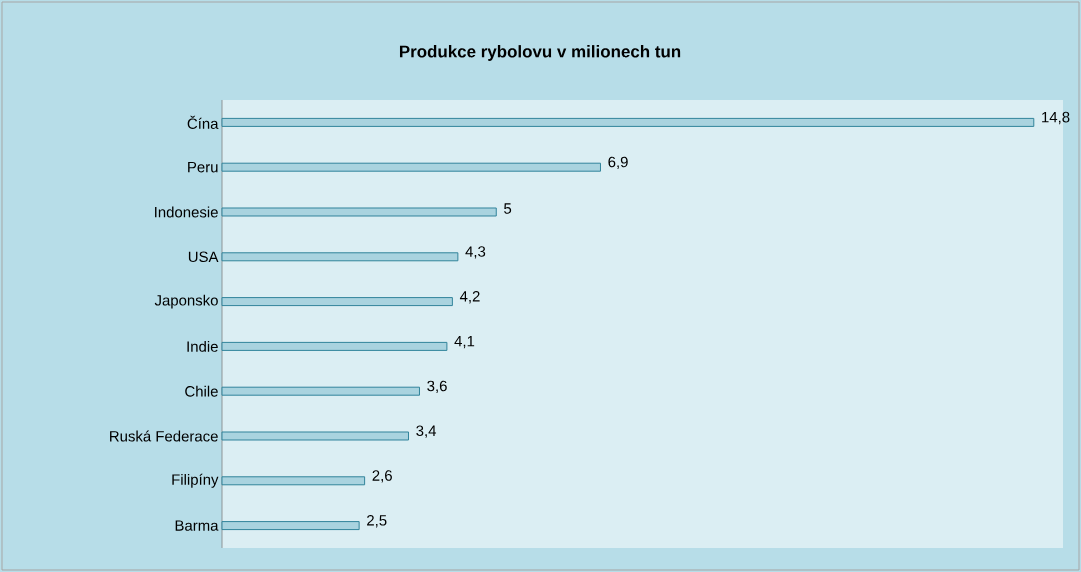 The image size is (1081, 572). I want to click on data-label: 6,9, so click(618, 162).